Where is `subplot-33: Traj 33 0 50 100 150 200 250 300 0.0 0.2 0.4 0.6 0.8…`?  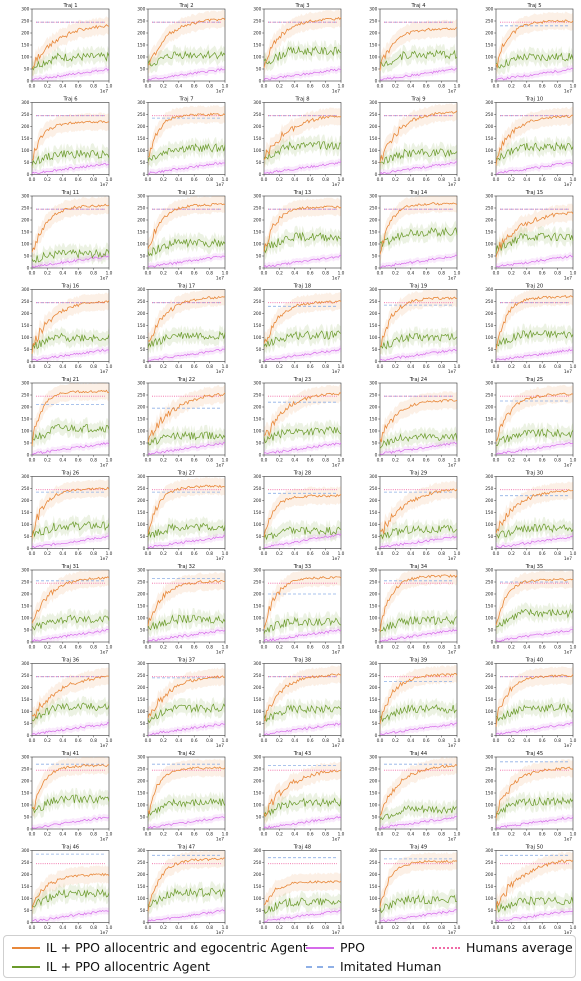
subplot-33: Traj 33 0 50 100 150 200 250 300 0.0 0.2 0.4 0.6 0.8… is located at coordinates (298, 610).